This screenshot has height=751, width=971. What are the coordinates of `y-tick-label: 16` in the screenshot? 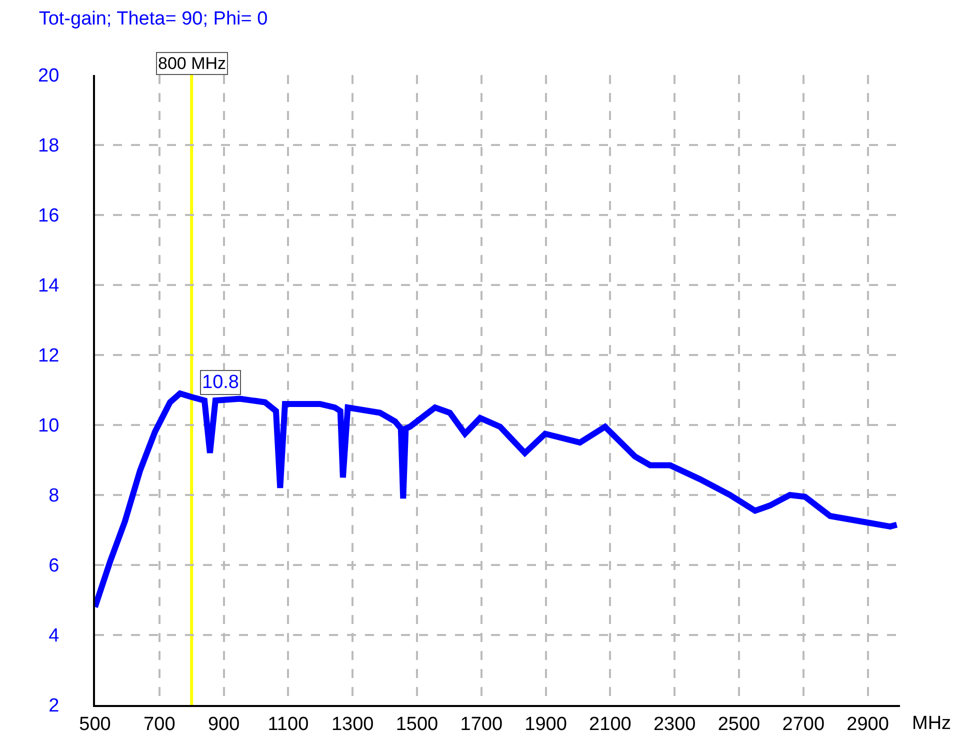 It's located at (49, 216).